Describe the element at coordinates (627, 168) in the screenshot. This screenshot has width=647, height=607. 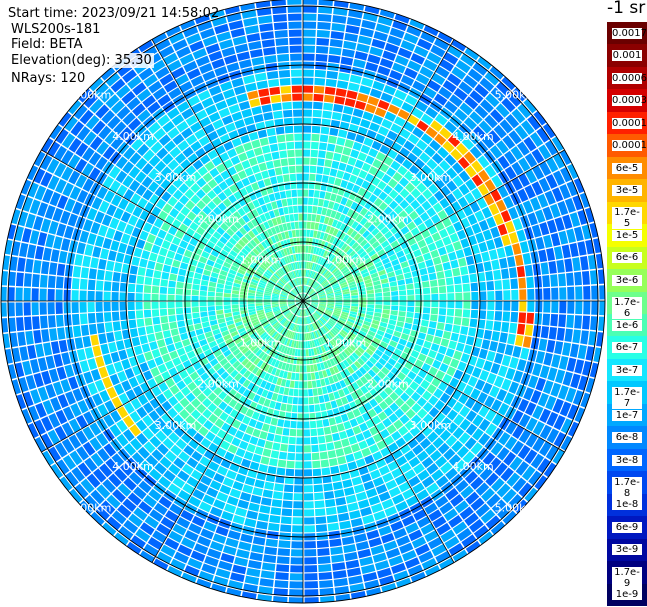
I see `colorbar-tick-label: 6e-5` at that location.